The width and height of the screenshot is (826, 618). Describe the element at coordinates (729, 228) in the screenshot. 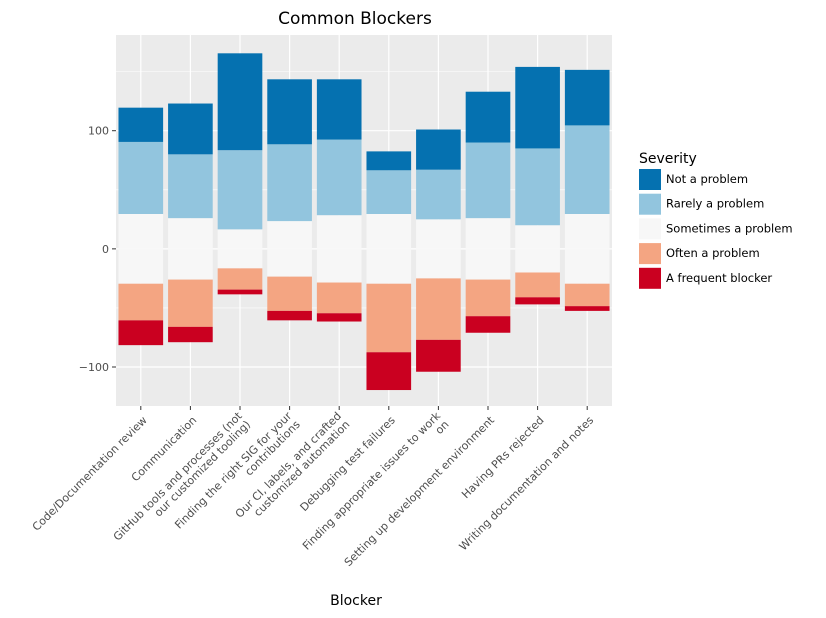

I see `legend-label: Sometimes a problem` at that location.